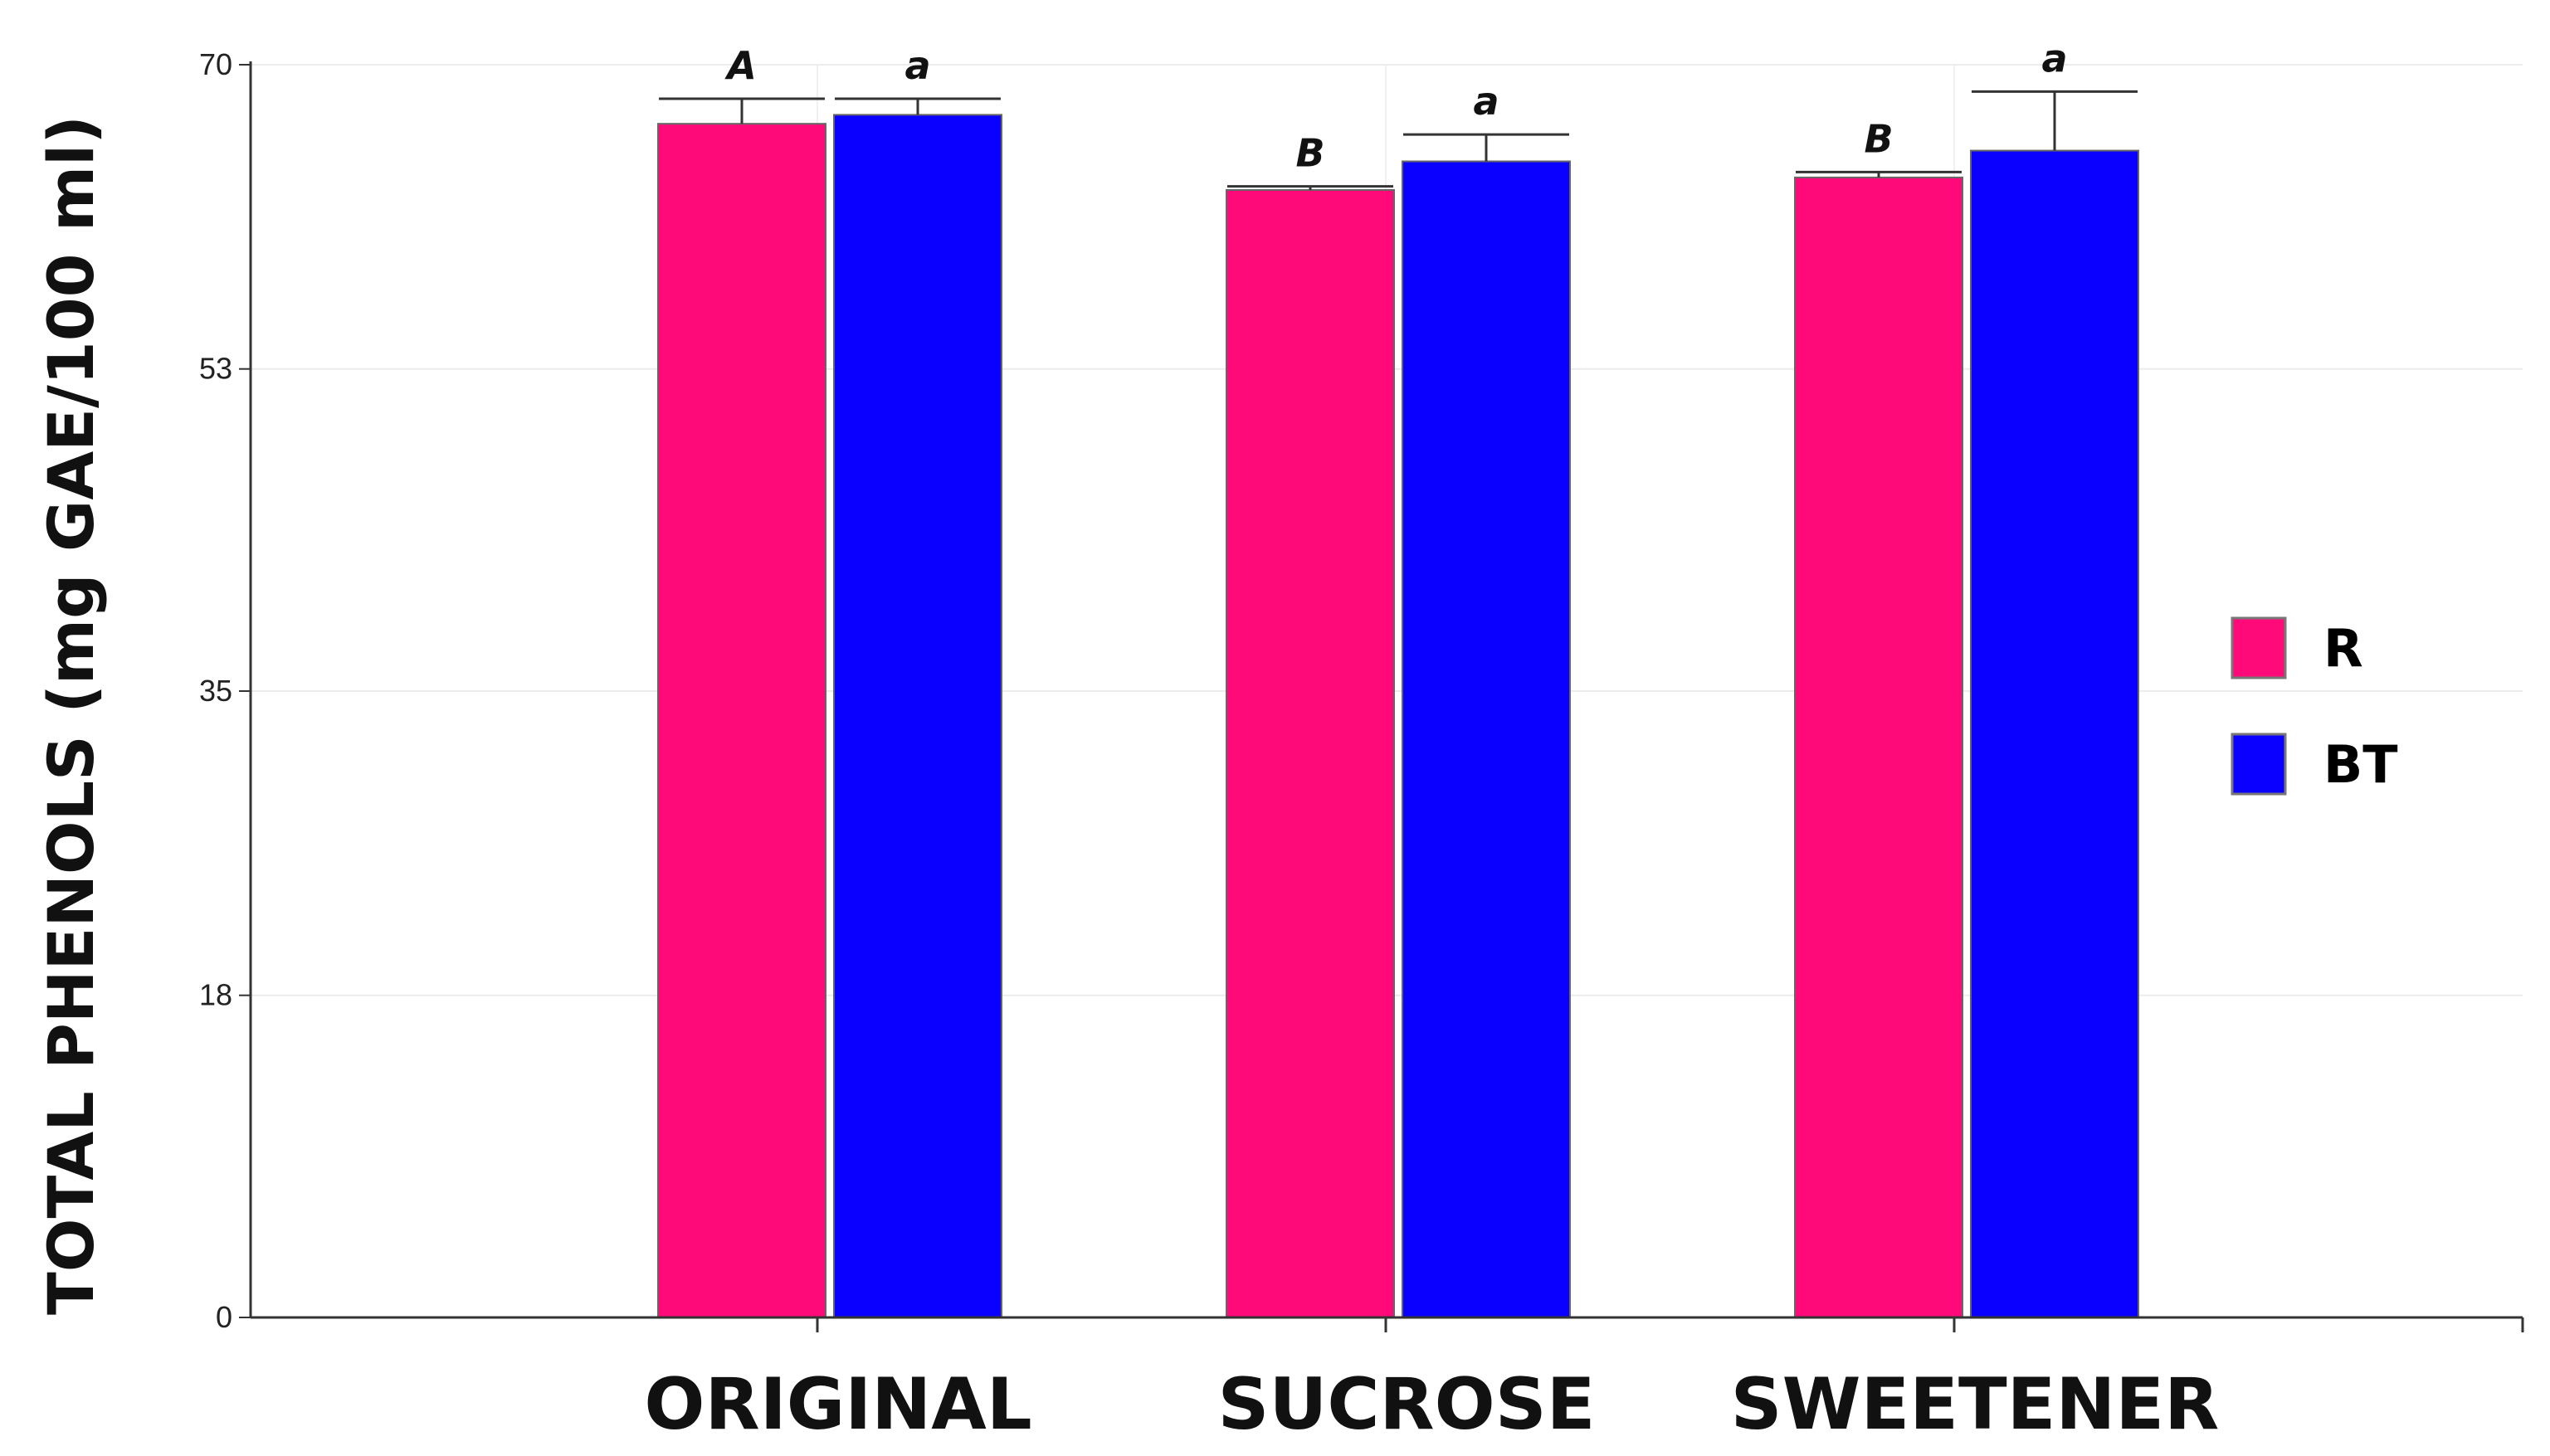  What do you see at coordinates (1310, 753) in the screenshot?
I see `bar-r-sucrose` at bounding box center [1310, 753].